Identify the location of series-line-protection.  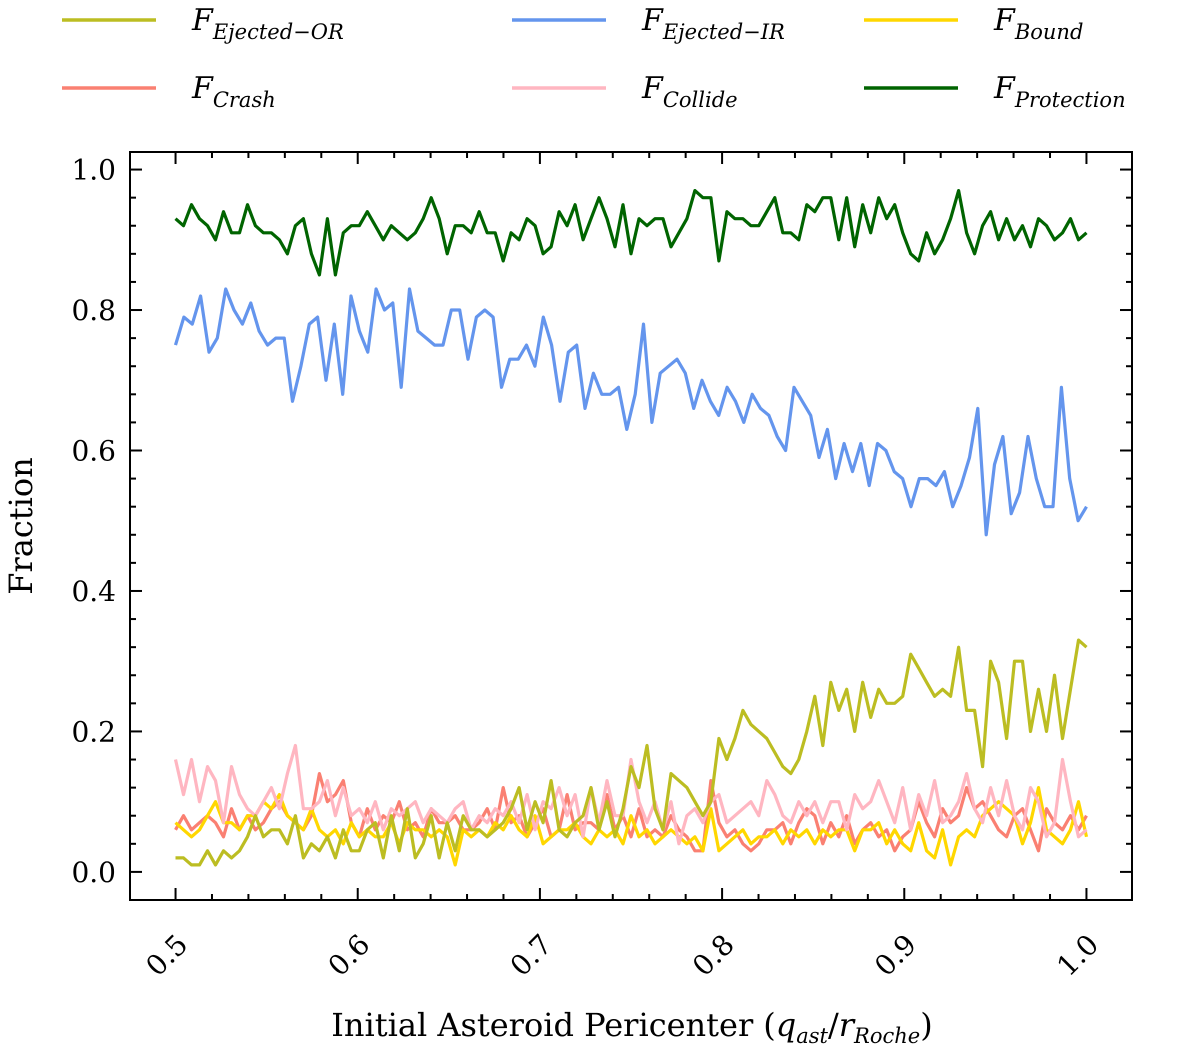
(631, 233).